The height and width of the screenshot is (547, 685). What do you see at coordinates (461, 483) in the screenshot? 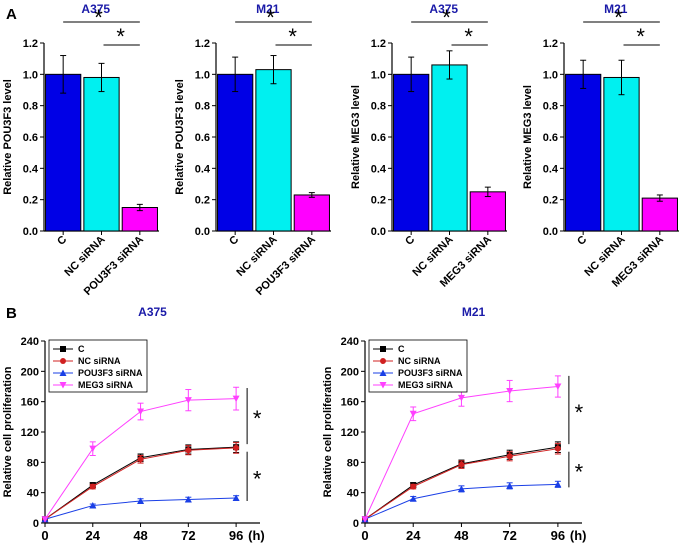
I see `series-line` at bounding box center [461, 483].